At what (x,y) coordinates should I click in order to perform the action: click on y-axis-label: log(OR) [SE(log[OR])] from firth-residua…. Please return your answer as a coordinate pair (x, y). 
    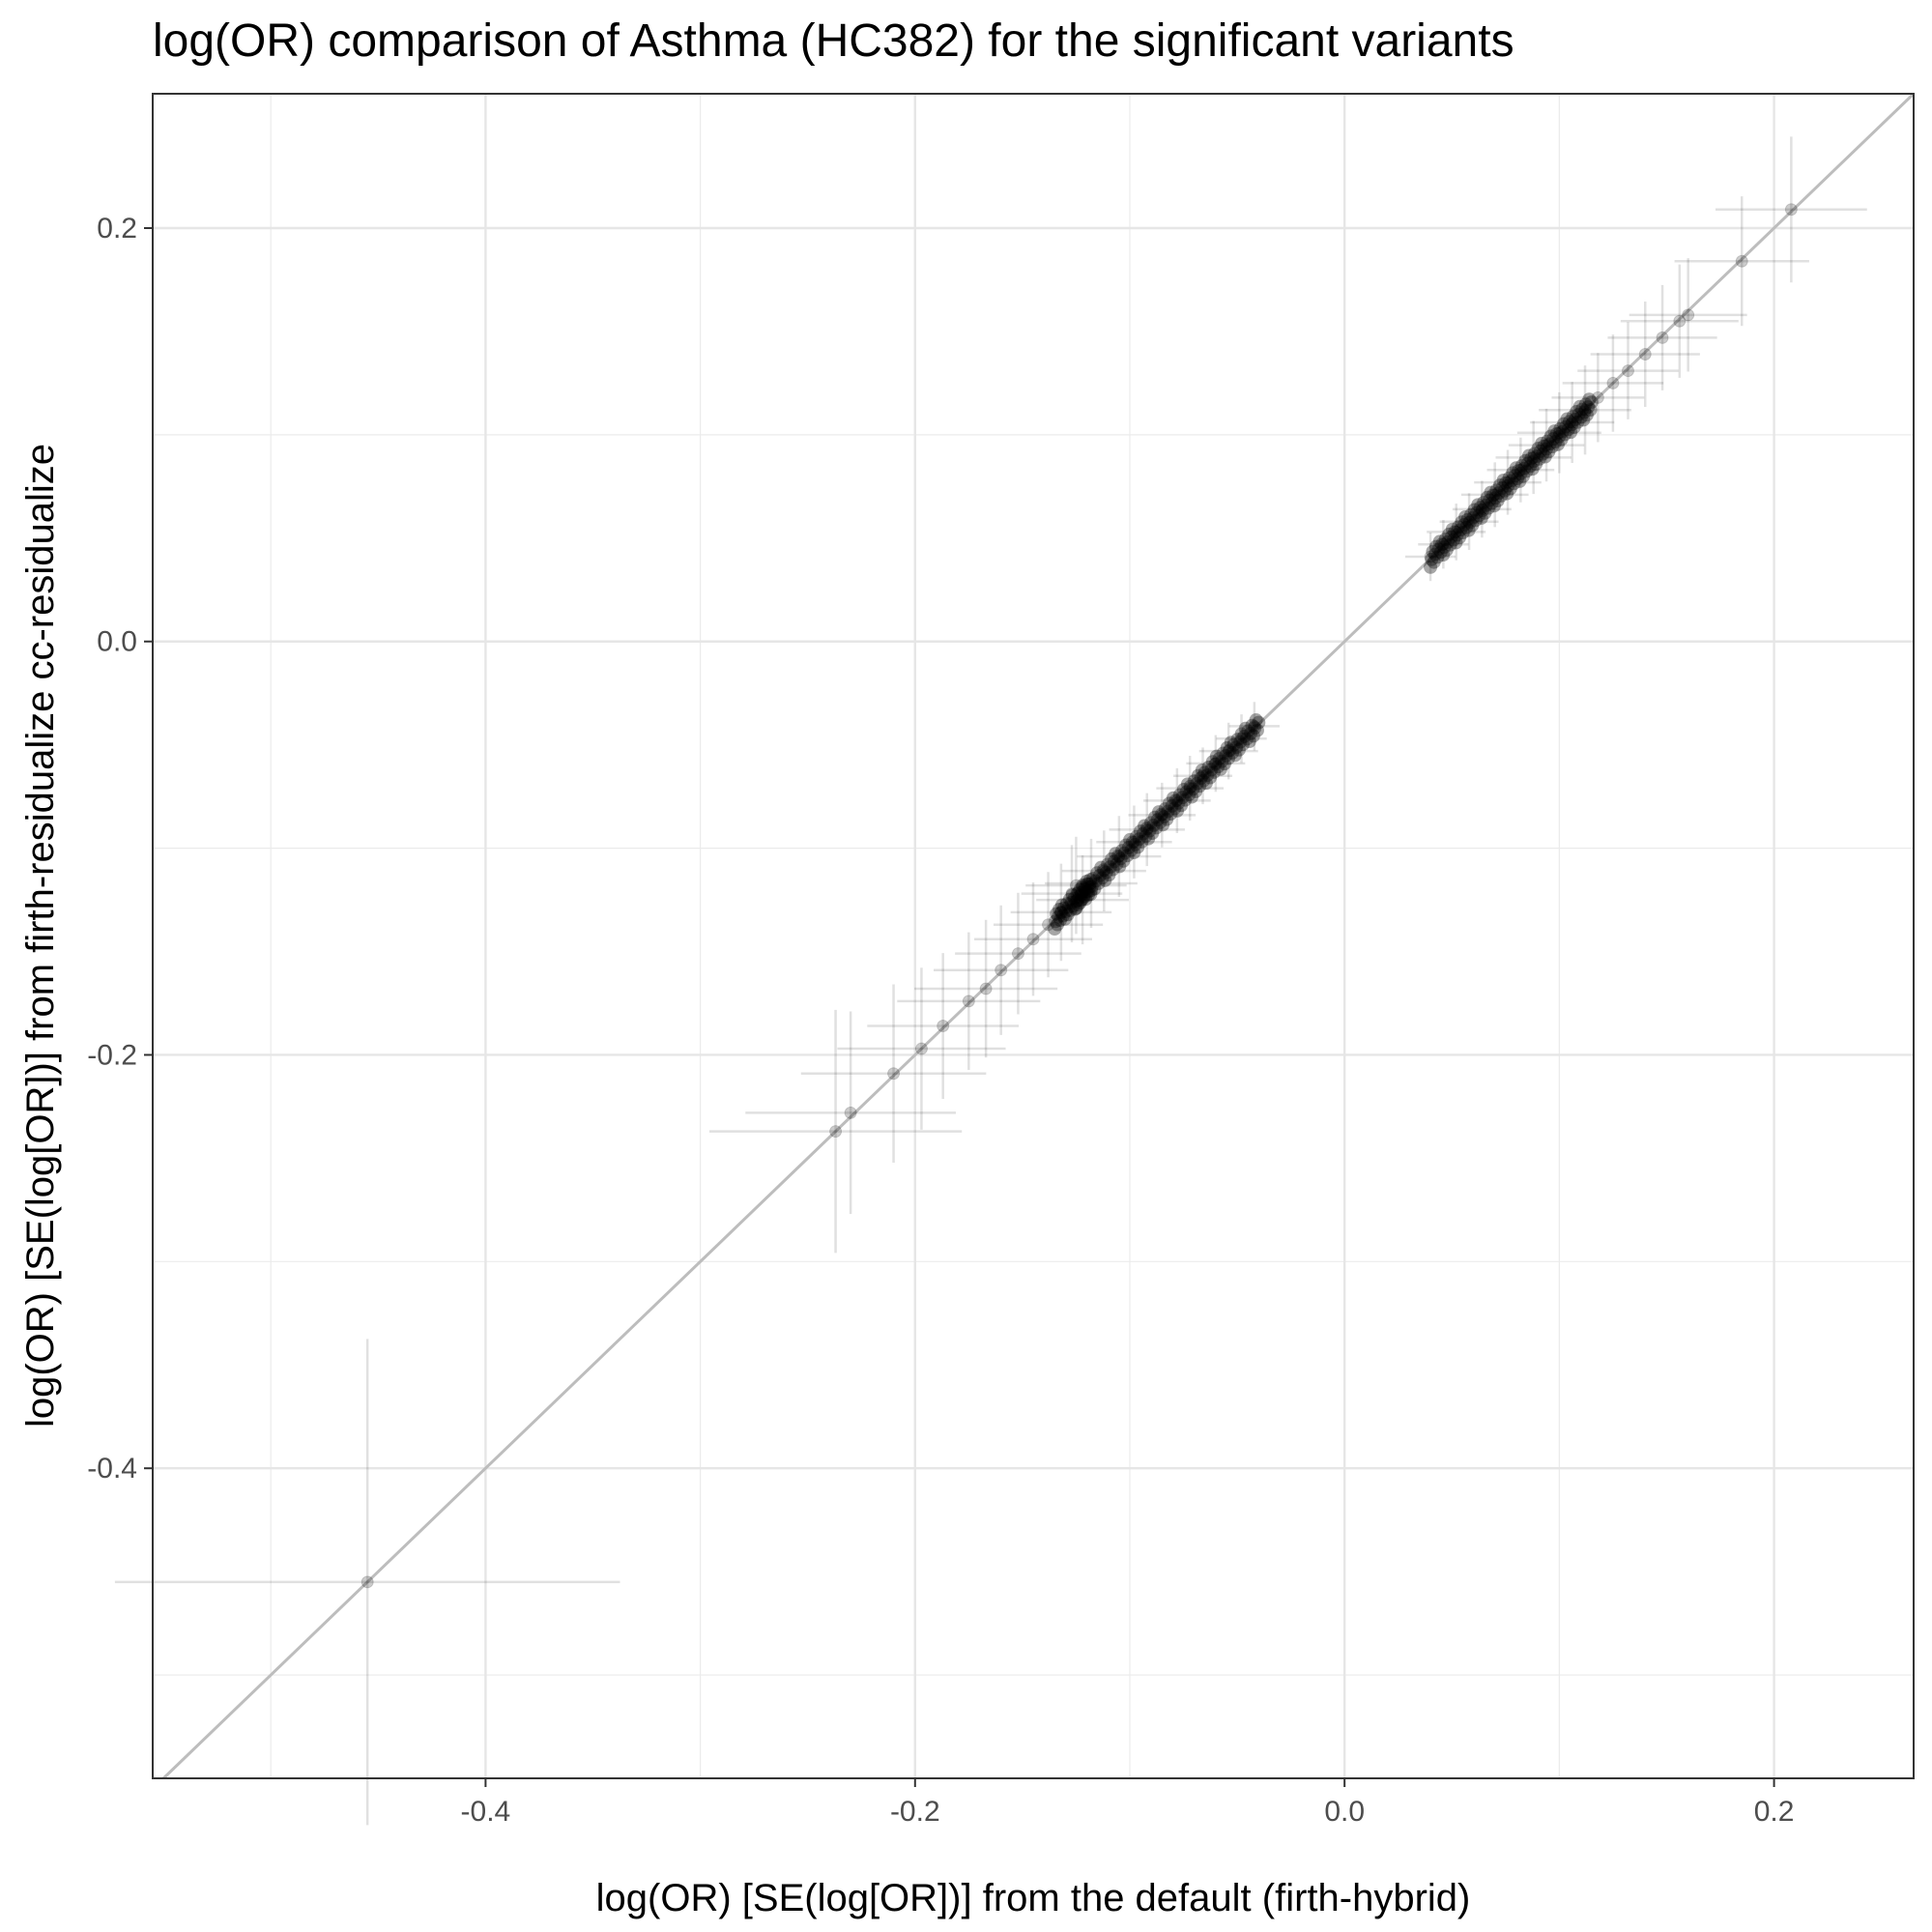
    Looking at the image, I should click on (40, 935).